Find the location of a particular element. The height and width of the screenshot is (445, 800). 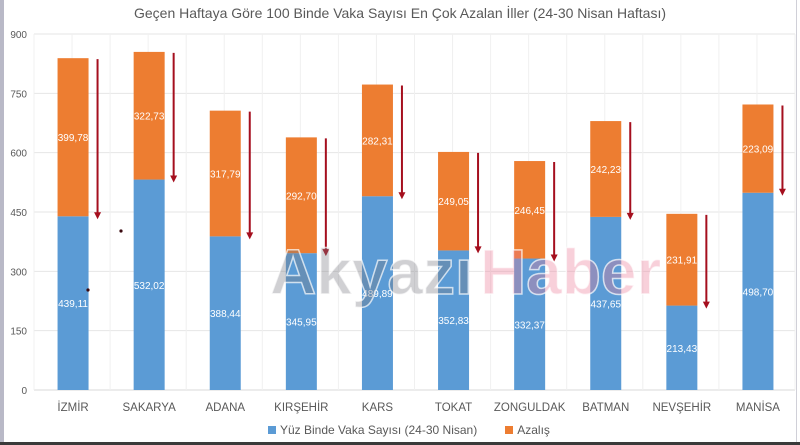

bar-group: 213,43 231,91 is located at coordinates (682, 301).